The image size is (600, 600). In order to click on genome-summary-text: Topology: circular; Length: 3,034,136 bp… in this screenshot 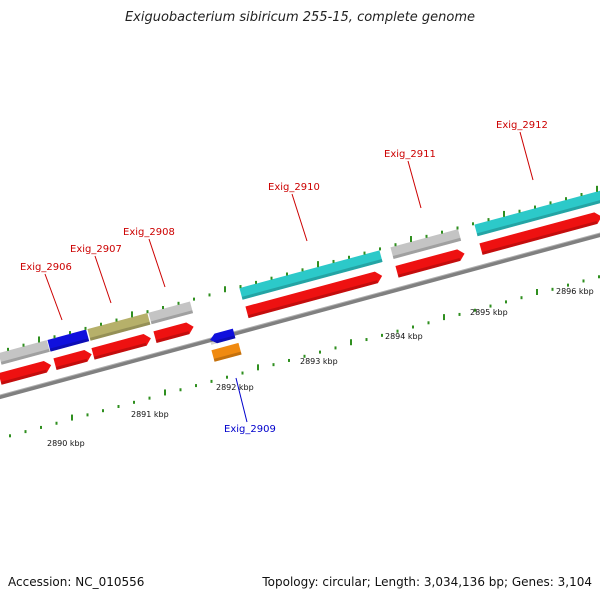, I will do `click(427, 582)`.